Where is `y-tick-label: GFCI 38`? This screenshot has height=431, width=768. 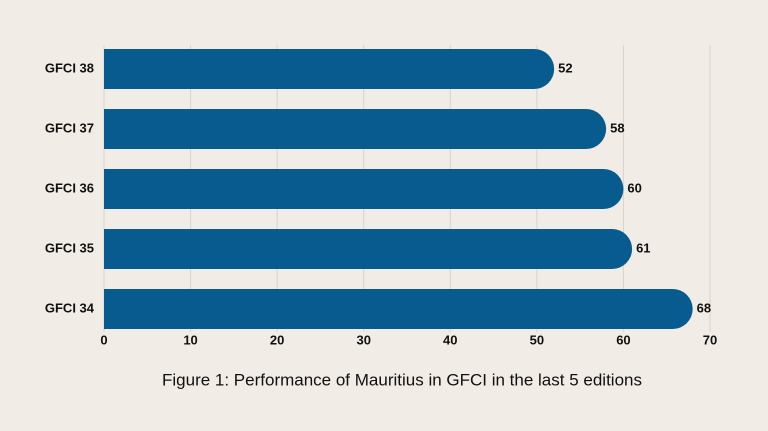
y-tick-label: GFCI 38 is located at coordinates (69, 67).